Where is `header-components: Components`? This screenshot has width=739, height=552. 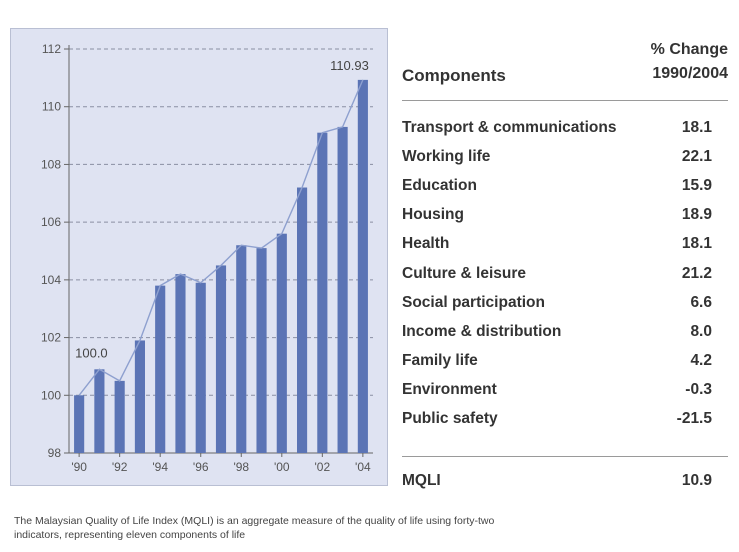
header-components: Components is located at coordinates (454, 75).